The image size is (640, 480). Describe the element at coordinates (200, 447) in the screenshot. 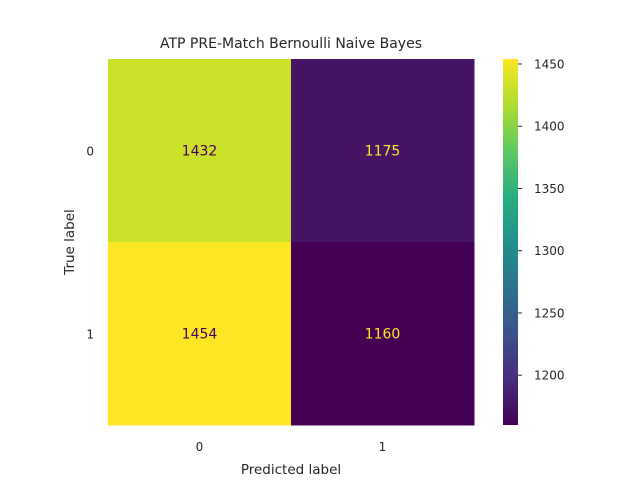

I see `x-tick-0: 0` at that location.